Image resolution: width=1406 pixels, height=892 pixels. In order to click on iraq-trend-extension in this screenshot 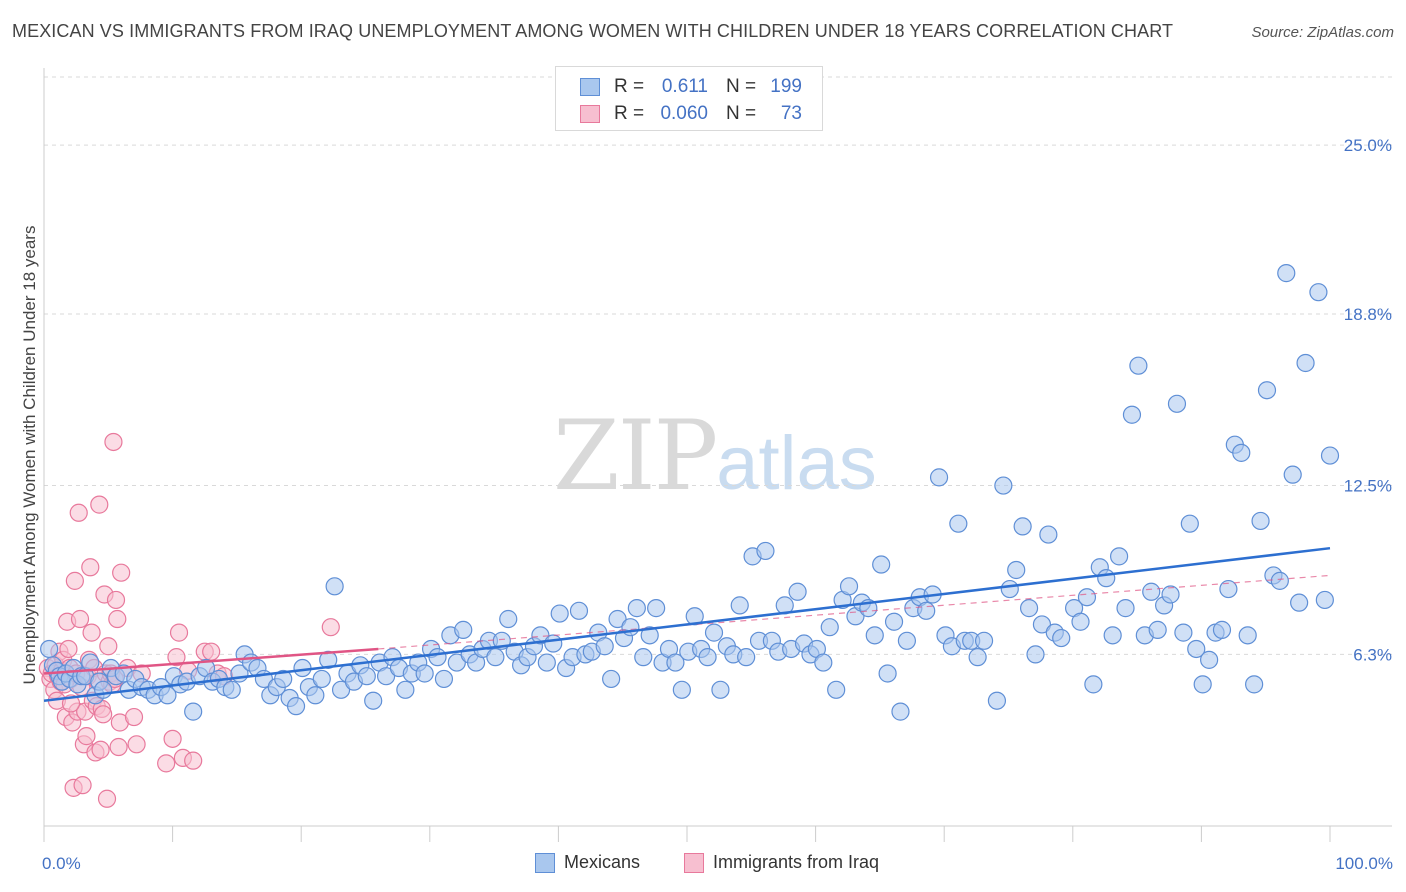, I will do `click(854, 612)`.